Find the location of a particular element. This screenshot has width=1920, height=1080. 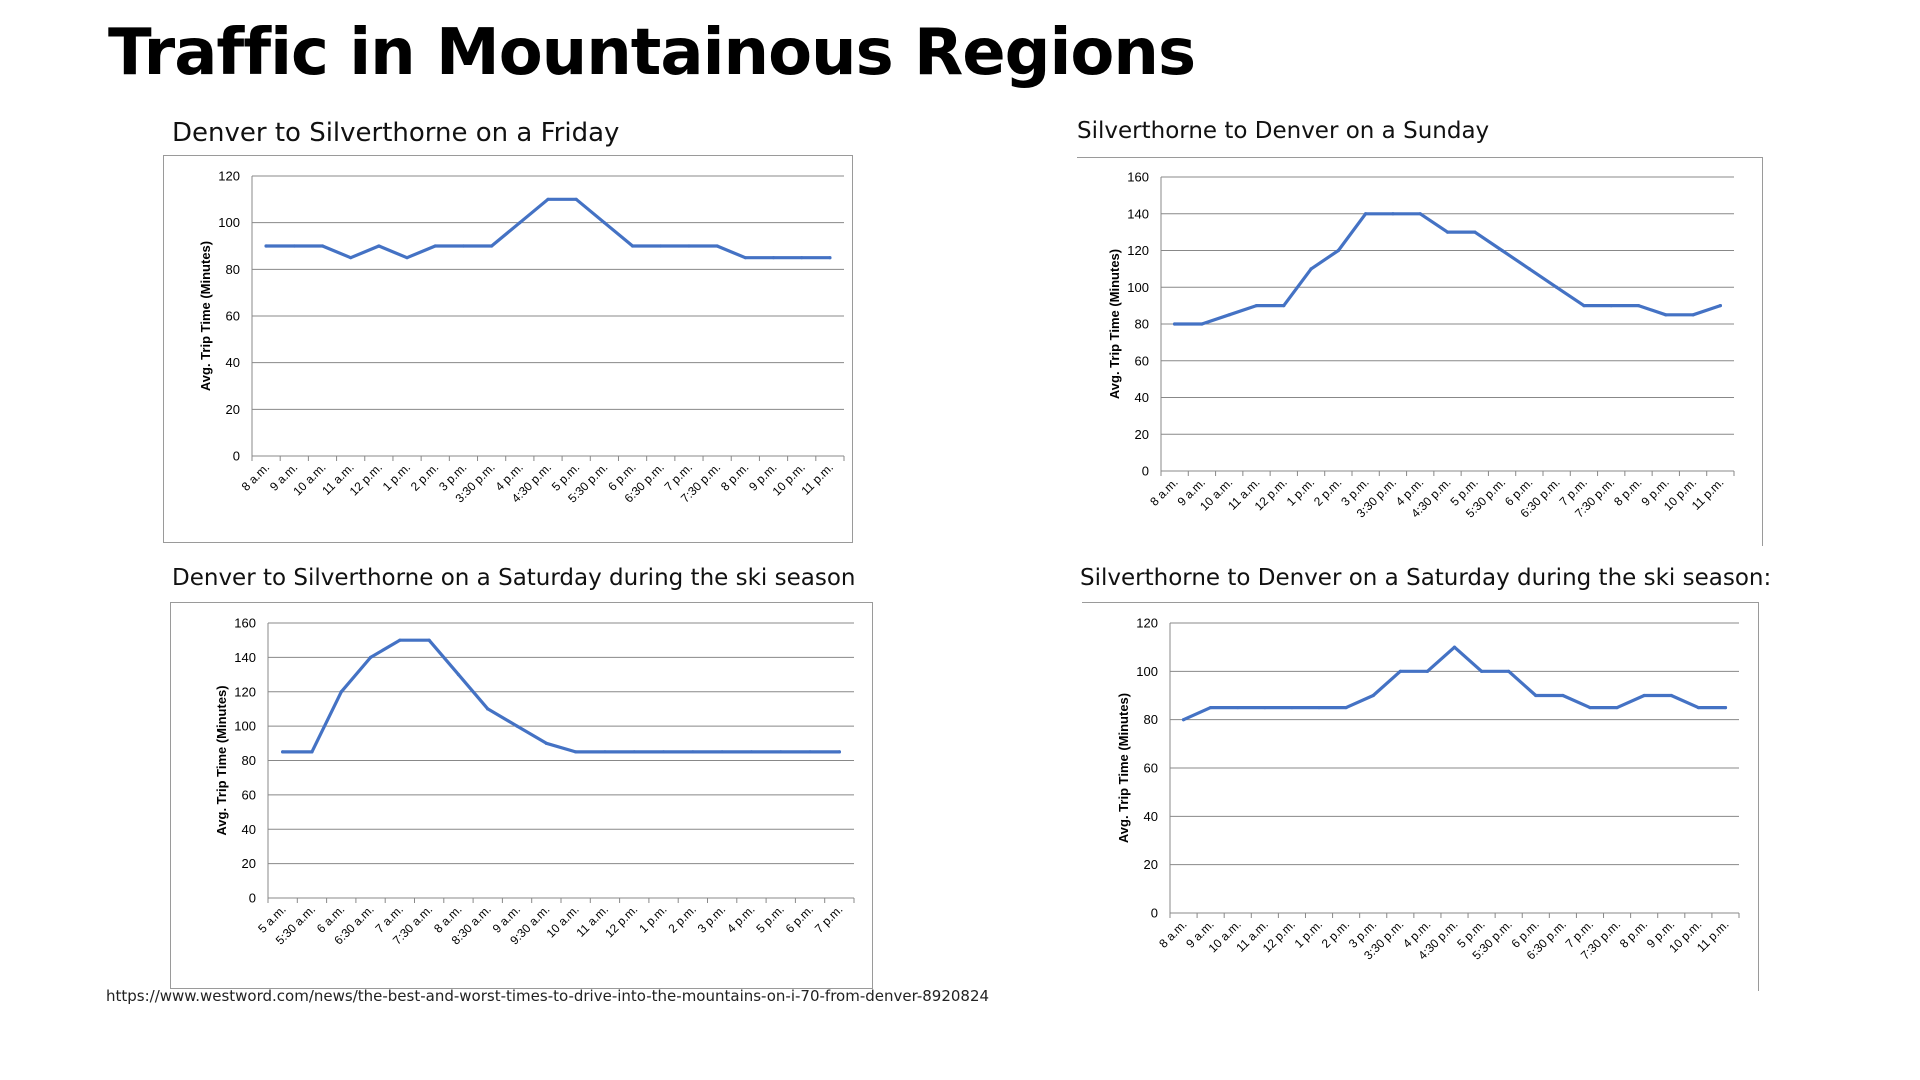

series-line is located at coordinates (548, 228).